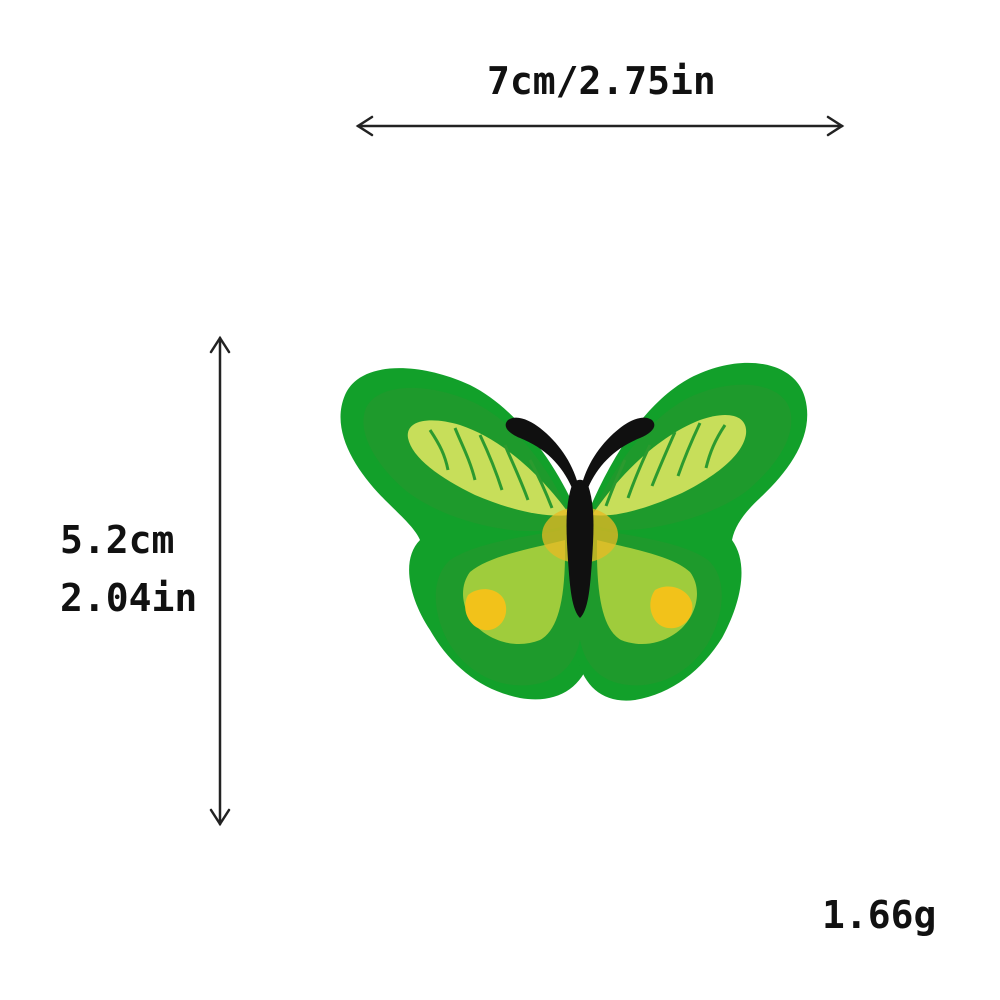 This screenshot has height=1000, width=1000. Describe the element at coordinates (541, 452) in the screenshot. I see `left-antenna` at that location.